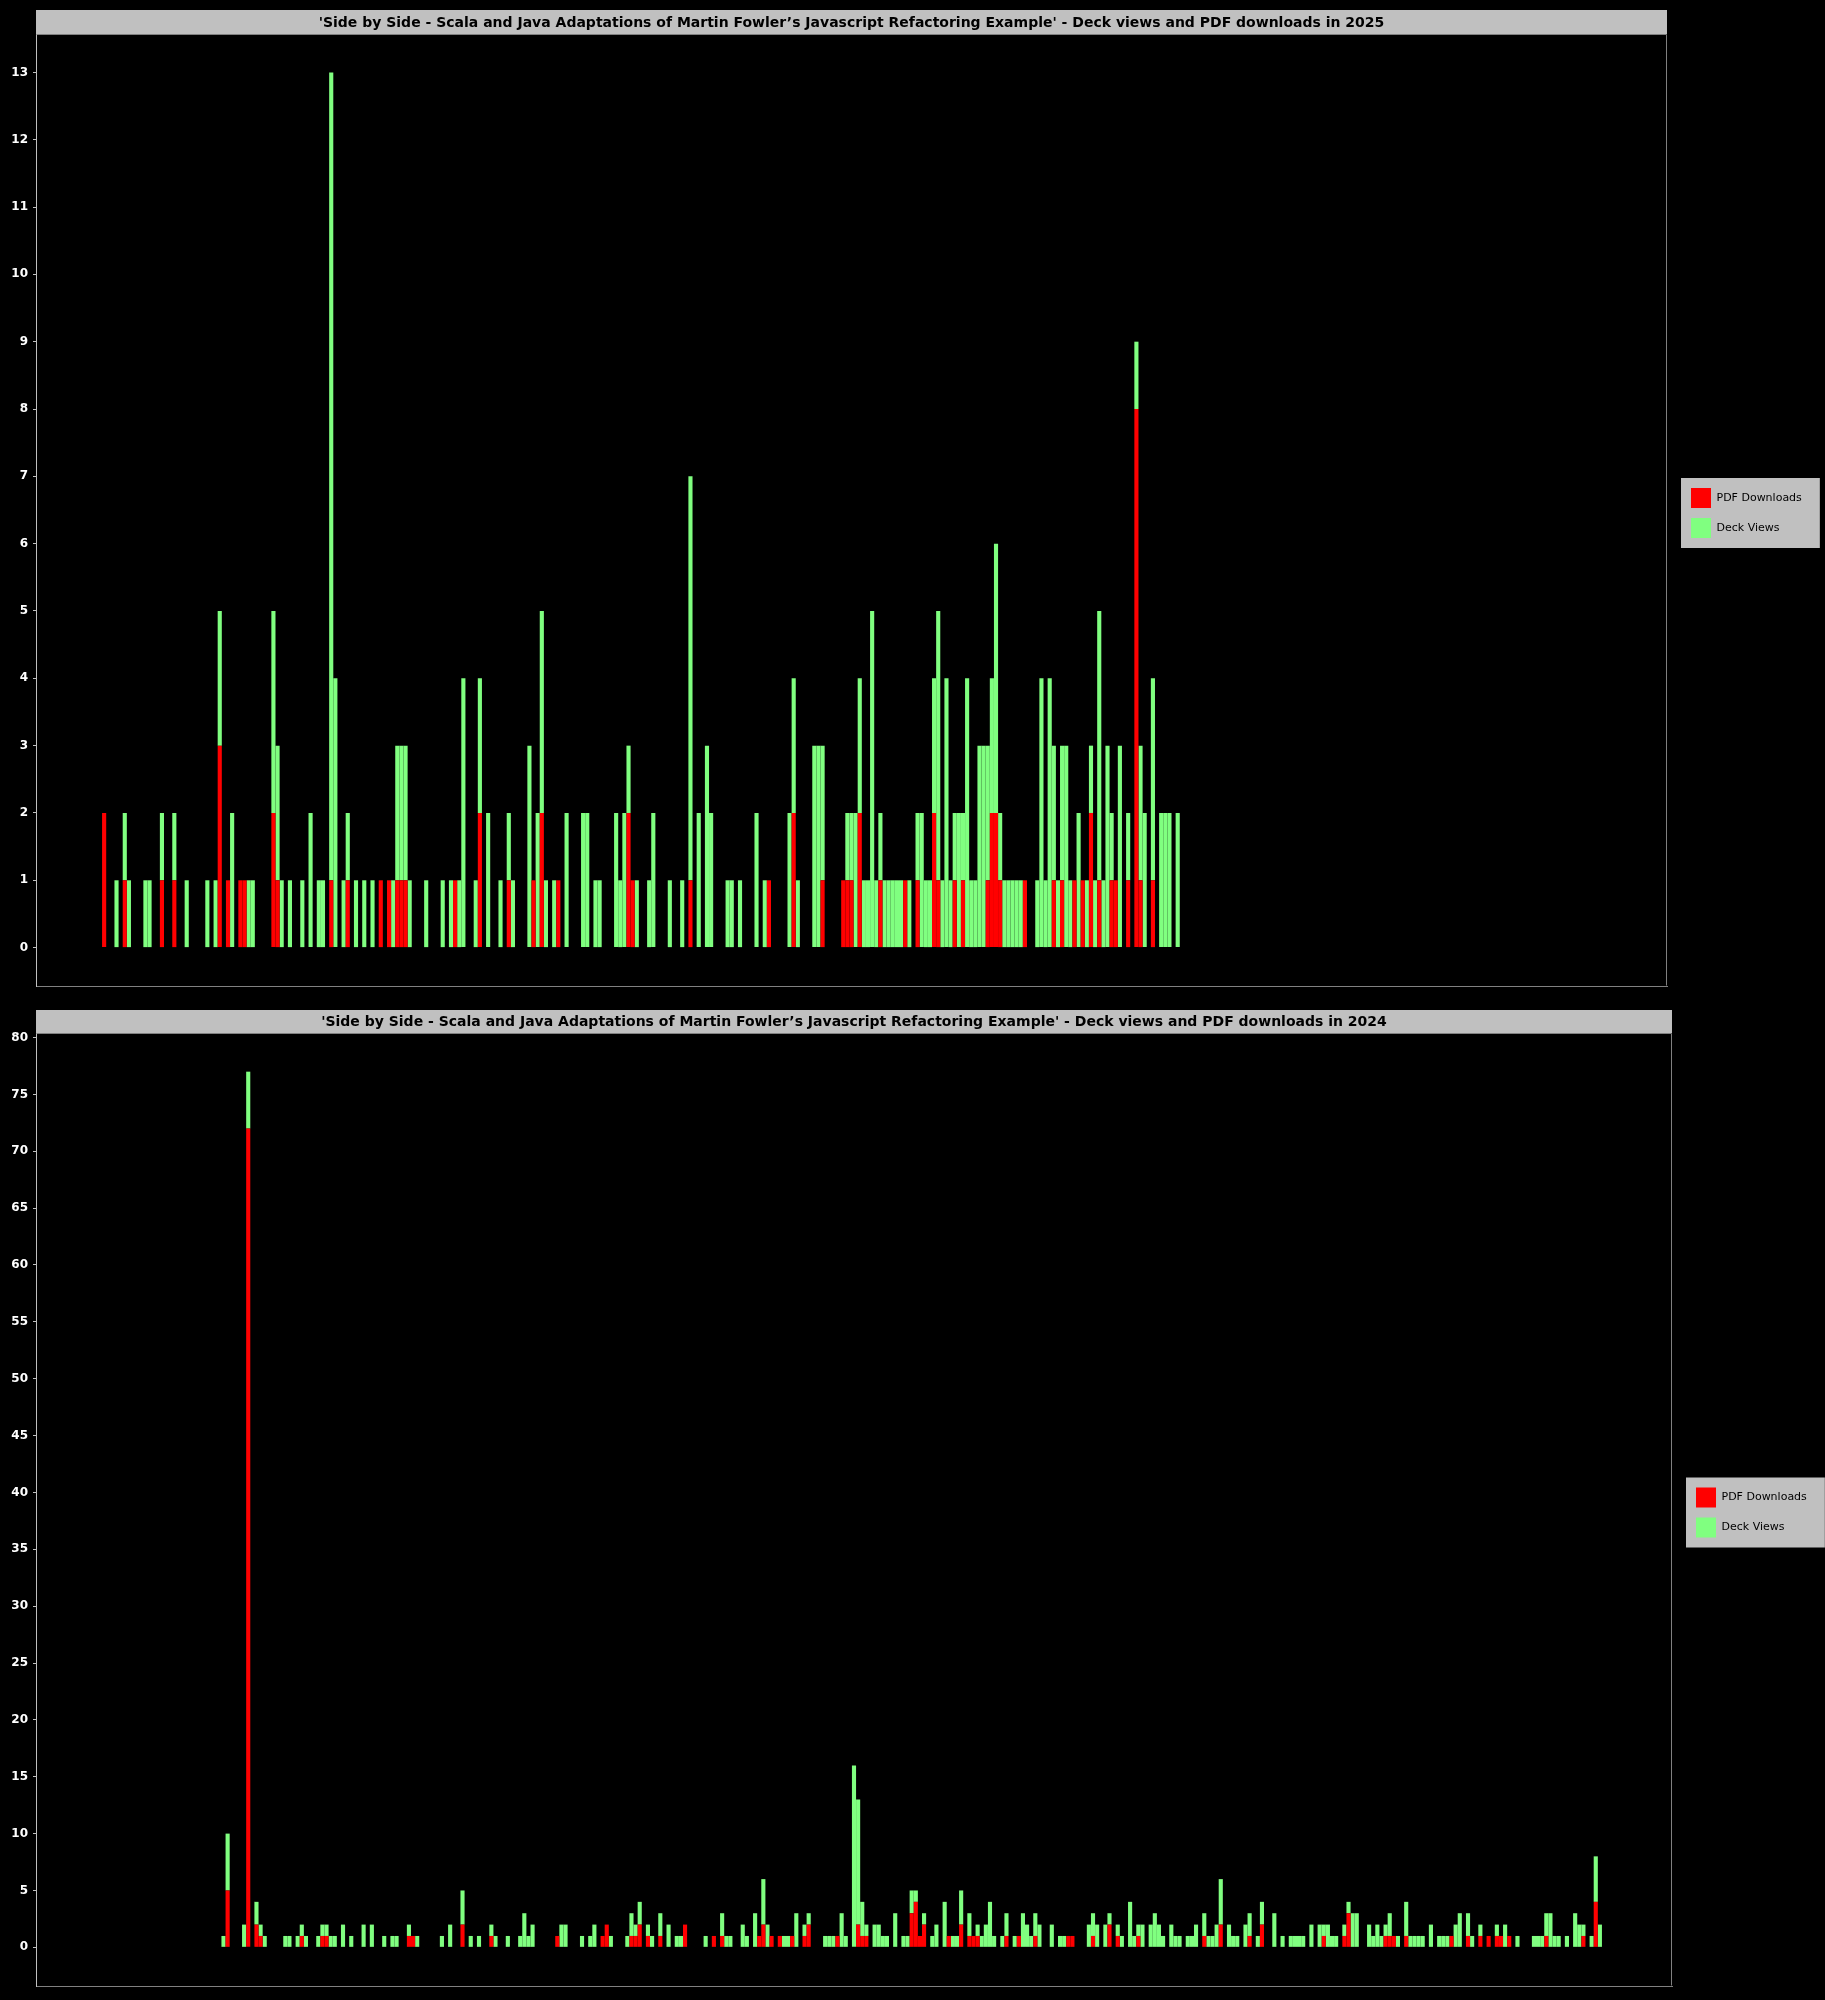 The image size is (1825, 2000). I want to click on y-tick-label: 25, so click(19, 1662).